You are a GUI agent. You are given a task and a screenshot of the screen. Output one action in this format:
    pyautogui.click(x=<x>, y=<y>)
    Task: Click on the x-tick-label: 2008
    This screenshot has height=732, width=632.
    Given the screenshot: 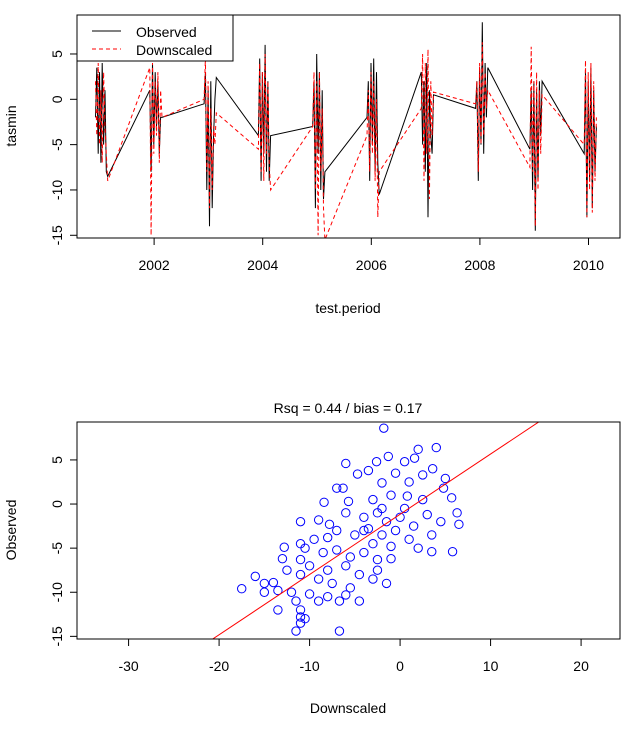 What is the action you would take?
    pyautogui.click(x=479, y=265)
    